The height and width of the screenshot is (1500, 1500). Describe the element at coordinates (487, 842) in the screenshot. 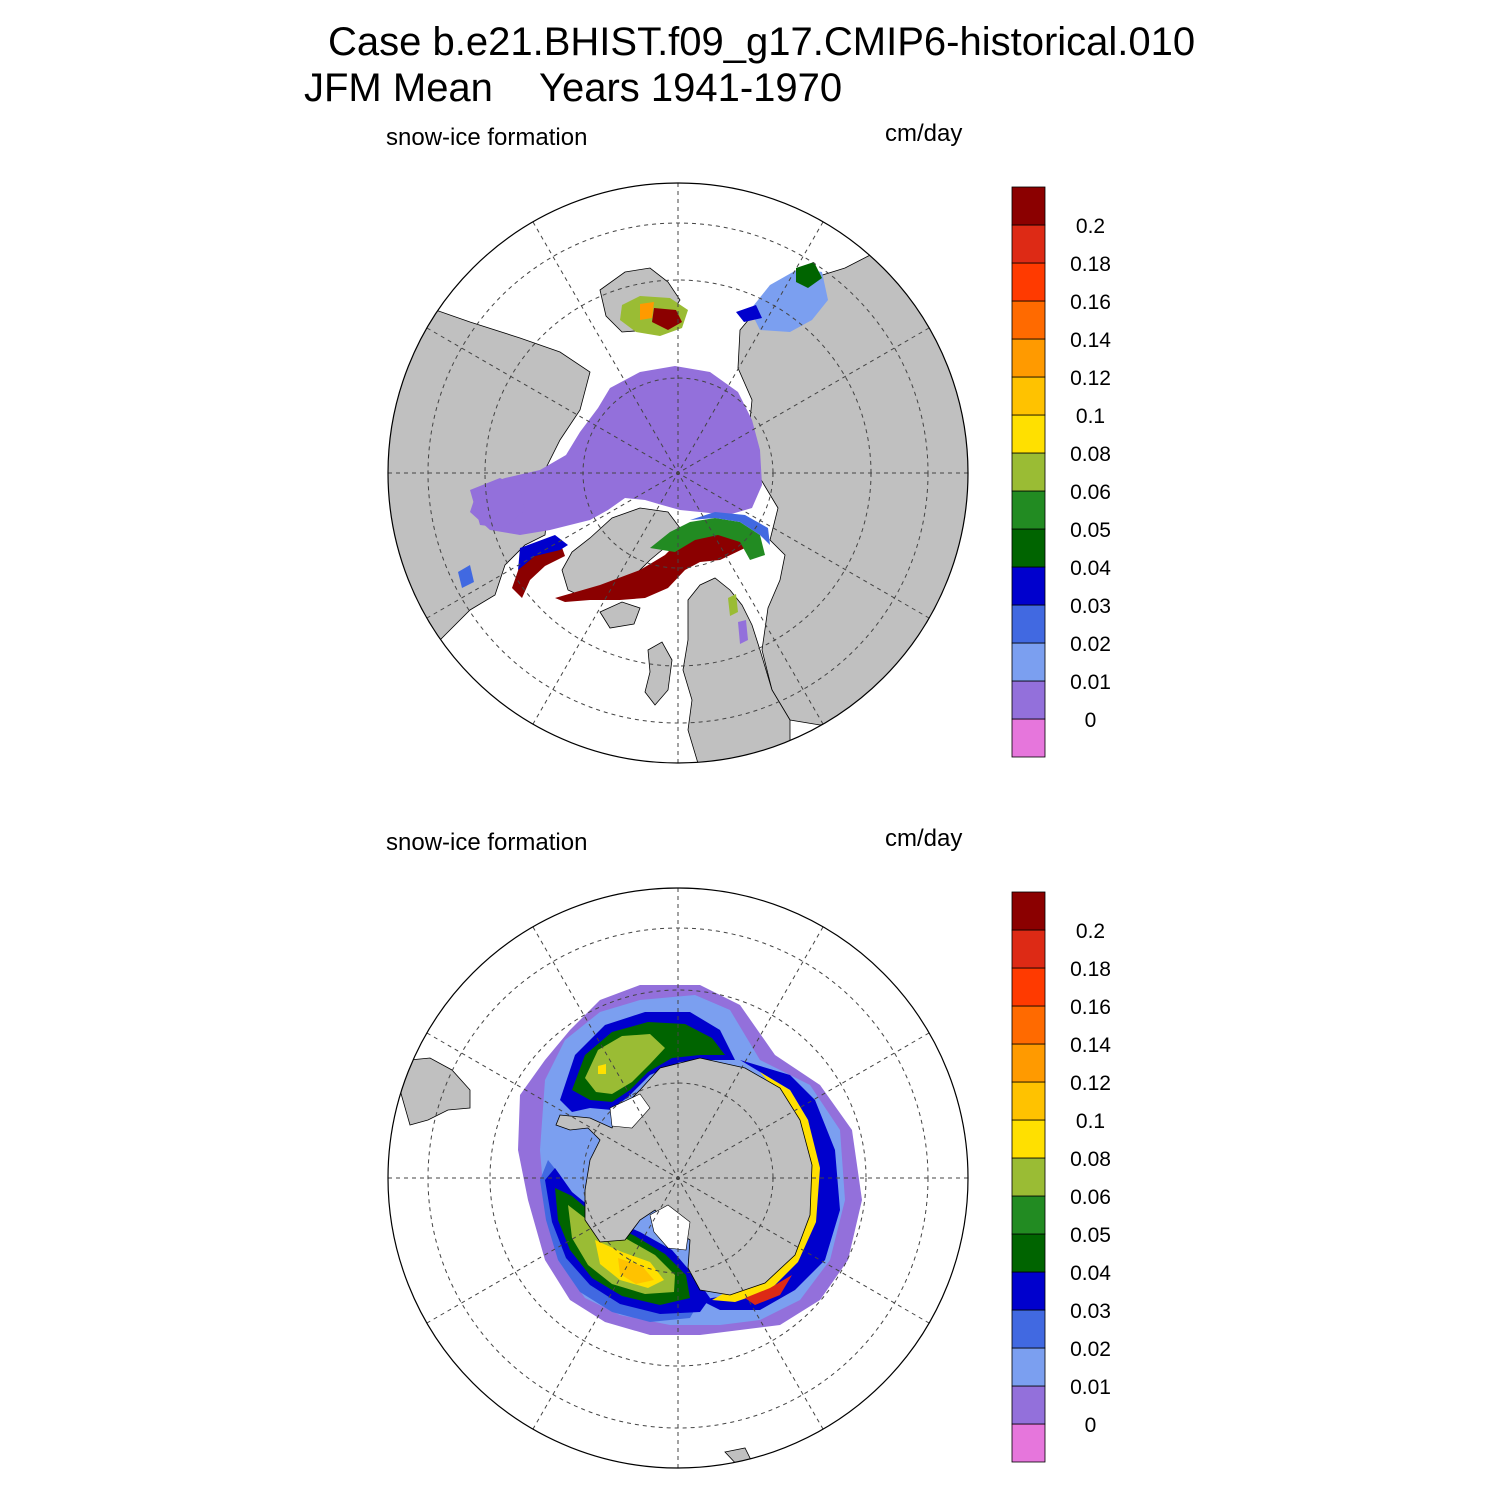

I see `panel-south-field-label: snow-ice formation` at that location.